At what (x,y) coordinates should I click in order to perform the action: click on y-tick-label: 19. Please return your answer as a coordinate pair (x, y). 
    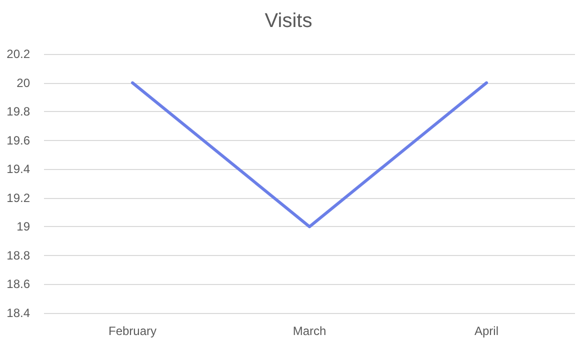
    Looking at the image, I should click on (23, 227).